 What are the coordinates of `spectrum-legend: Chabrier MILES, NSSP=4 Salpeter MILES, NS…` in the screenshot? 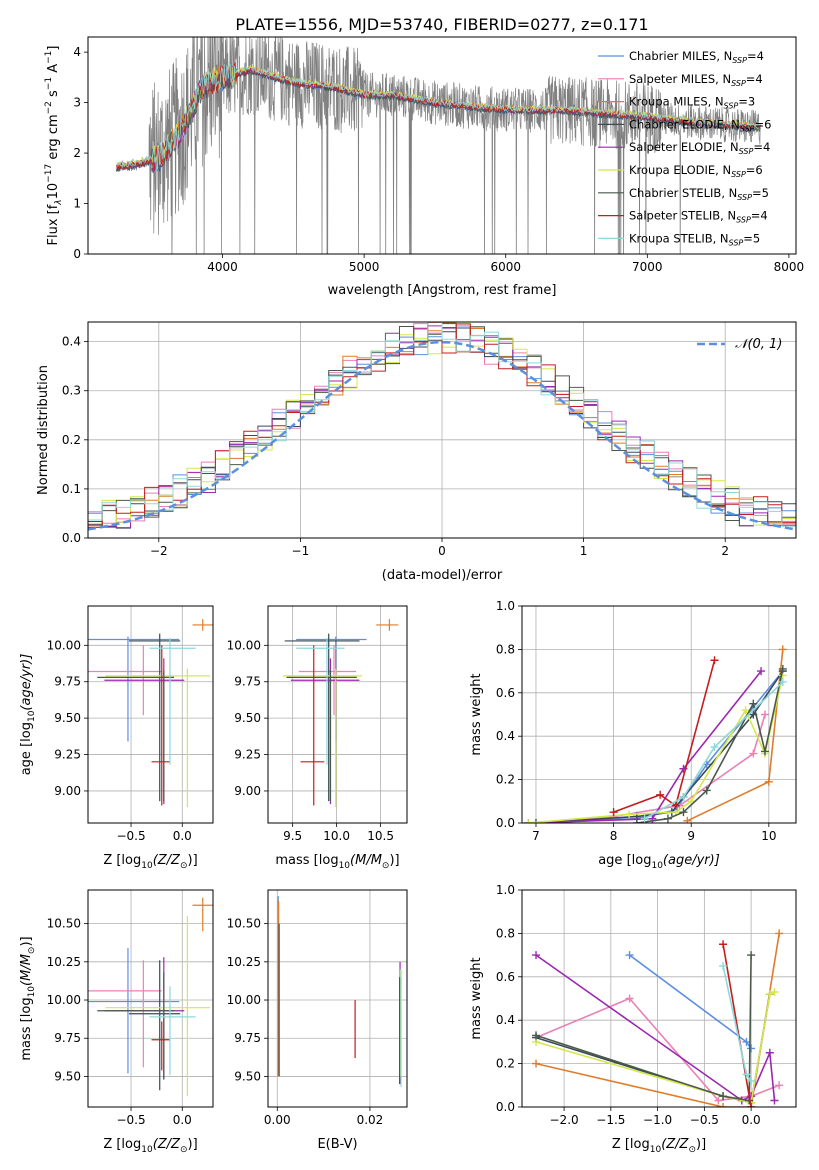 It's located at (684, 148).